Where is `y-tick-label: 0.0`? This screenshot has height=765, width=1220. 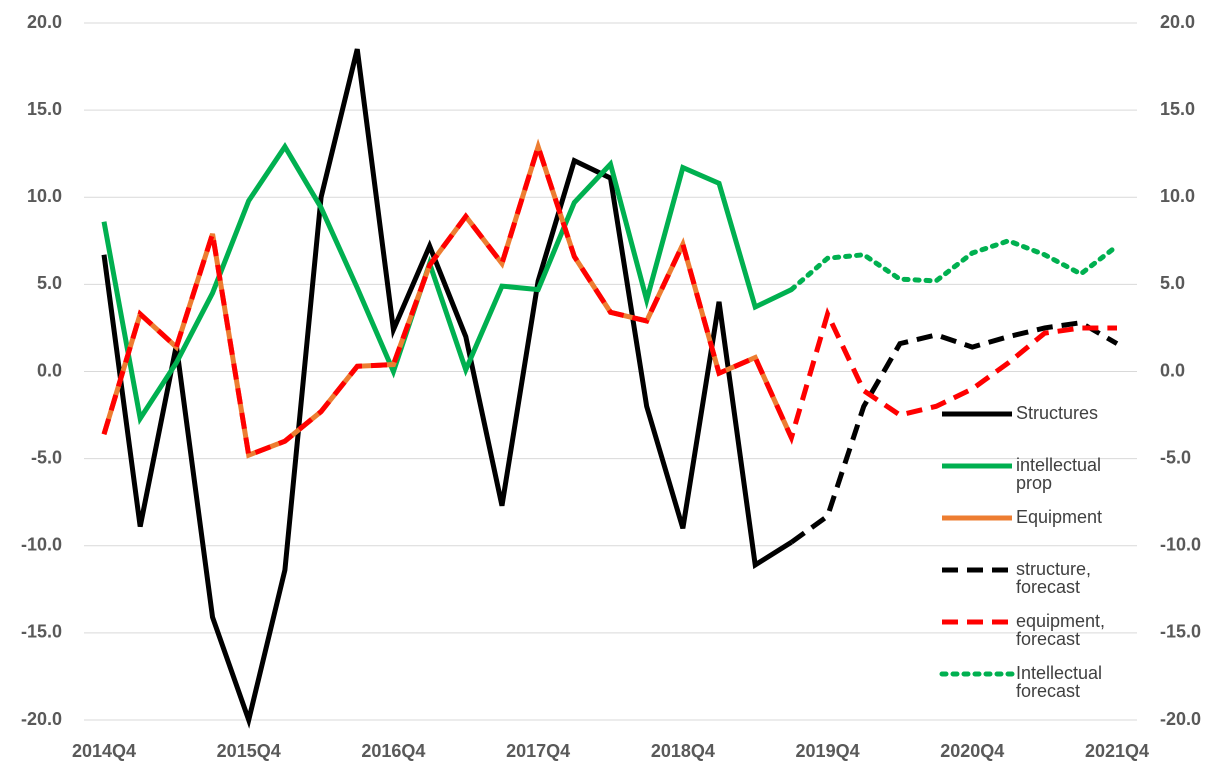 y-tick-label: 0.0 is located at coordinates (49, 370).